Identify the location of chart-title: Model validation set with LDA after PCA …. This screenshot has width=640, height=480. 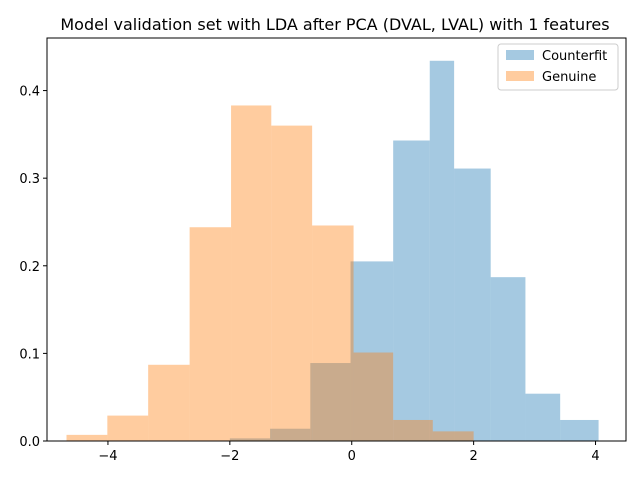
(334, 24).